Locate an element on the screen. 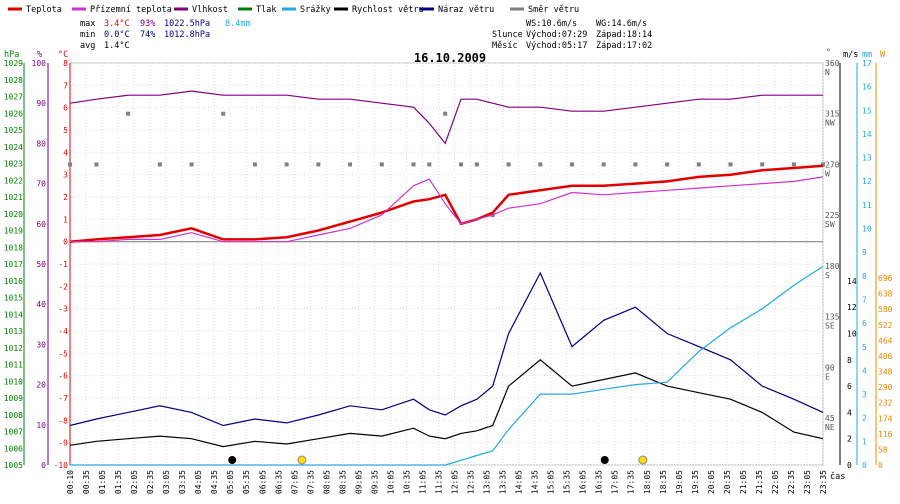 The height and width of the screenshot is (504, 900). temp-tick-label: -2 is located at coordinates (63, 286).